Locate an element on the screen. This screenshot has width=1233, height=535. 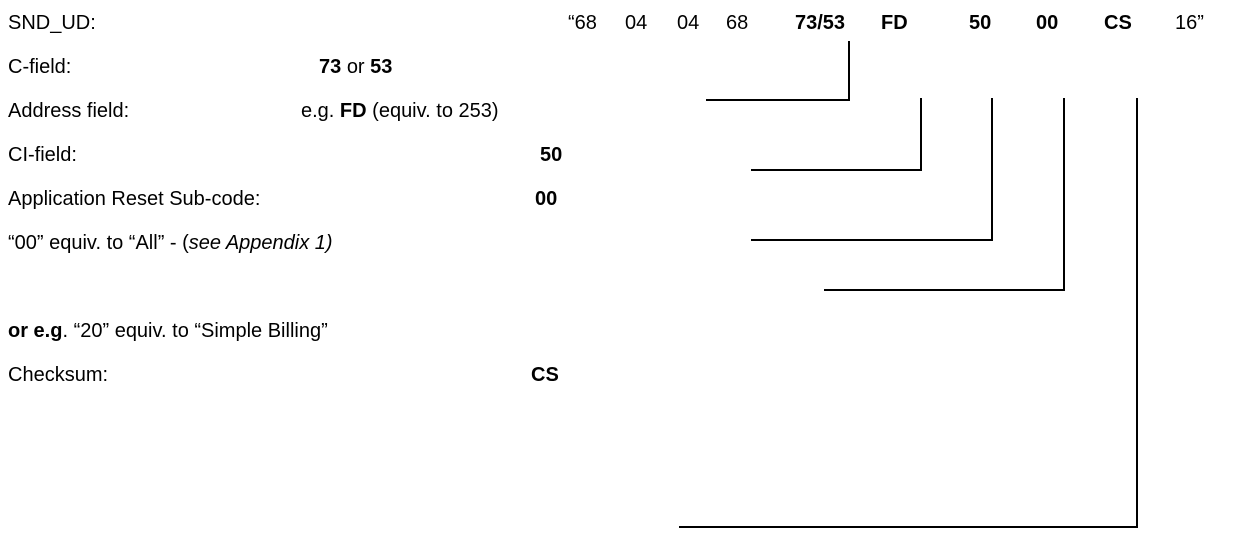
subcode-connector-horizontal is located at coordinates (944, 290).